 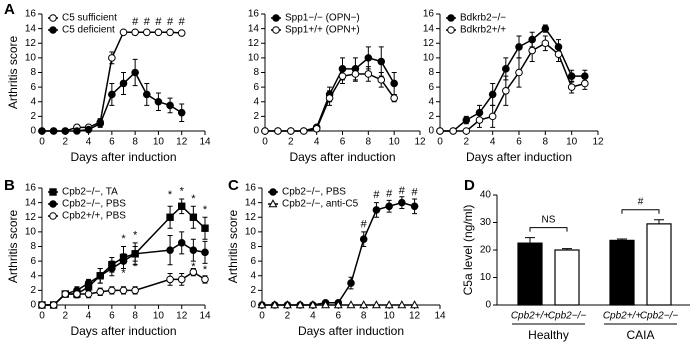 I want to click on panel-label: A, so click(x=9, y=9).